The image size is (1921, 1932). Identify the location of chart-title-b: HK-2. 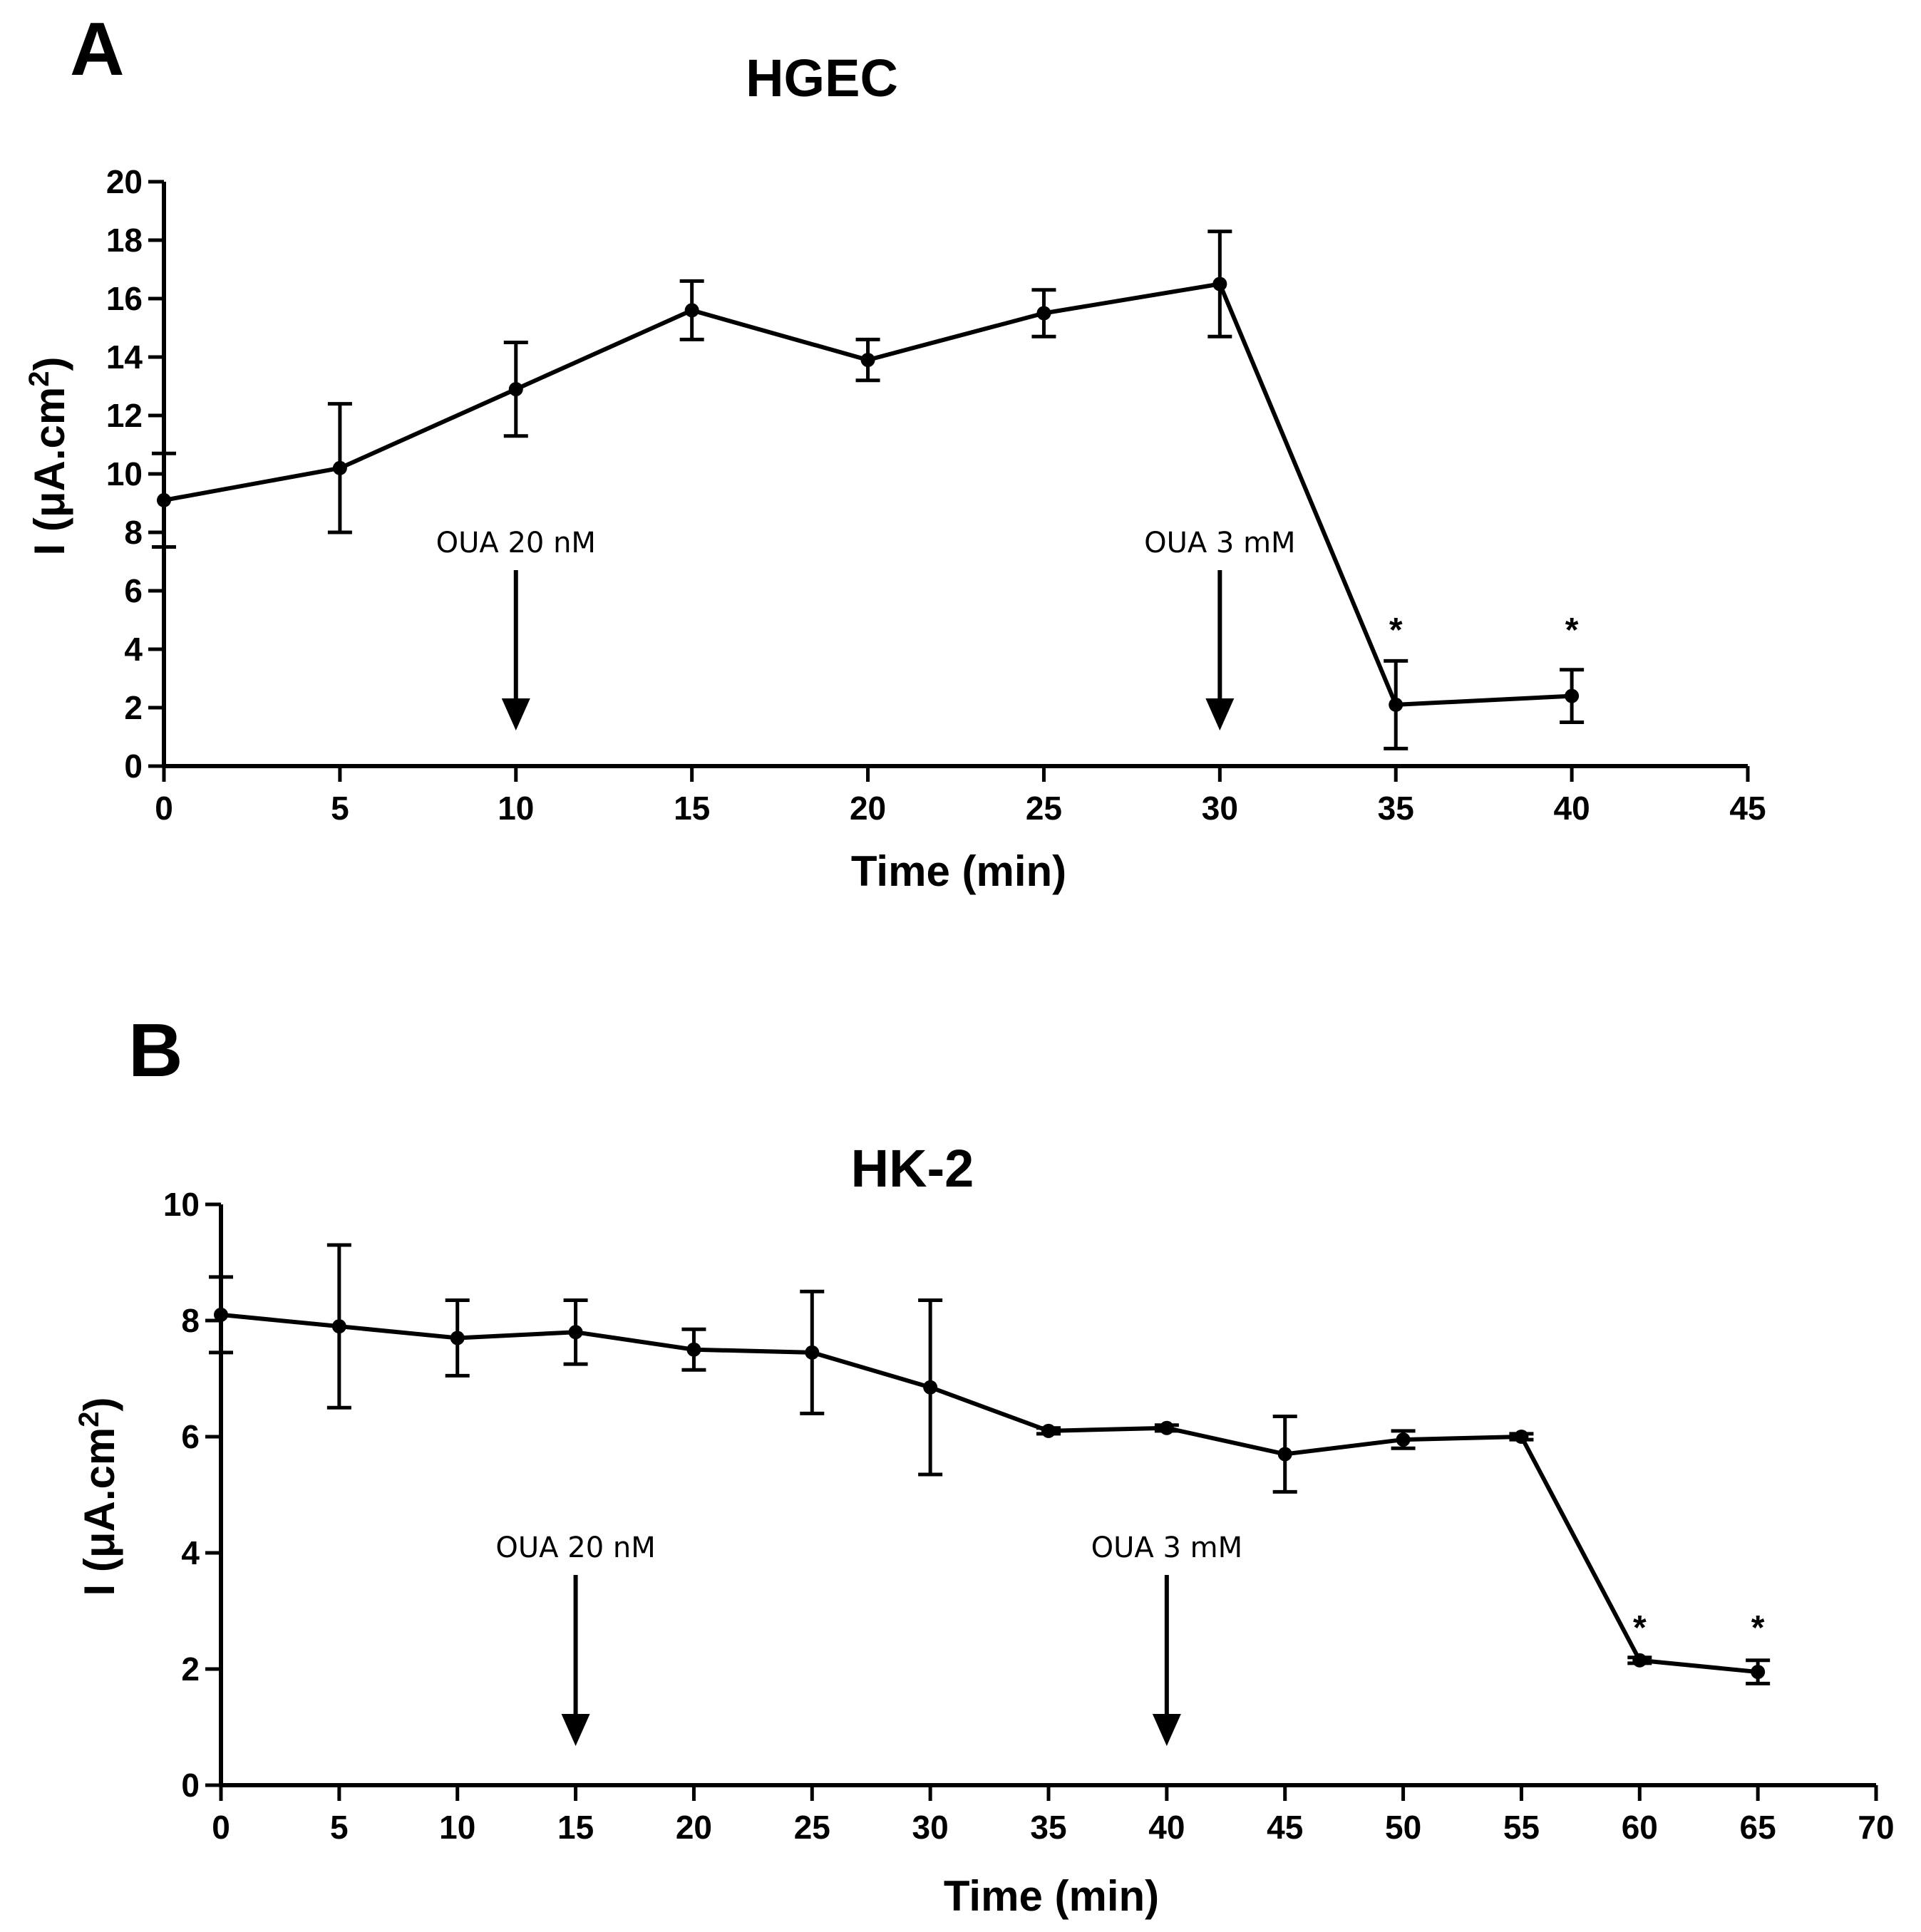
(912, 1168).